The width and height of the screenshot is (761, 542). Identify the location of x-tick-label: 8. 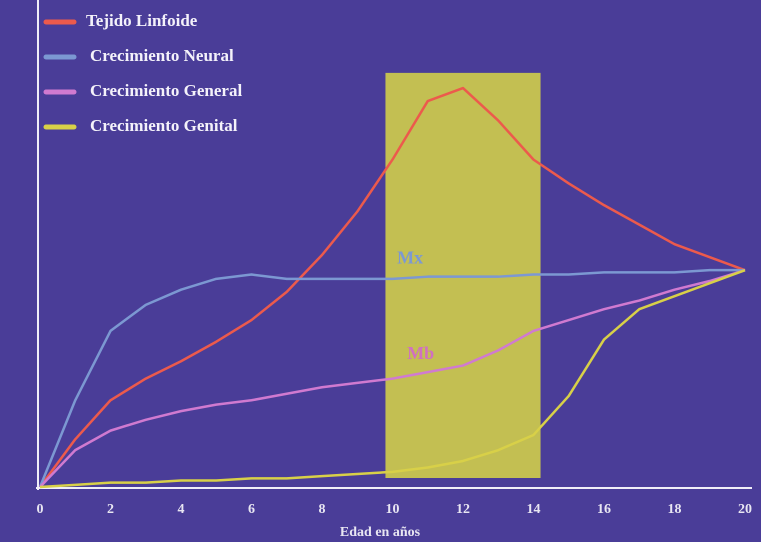
(322, 509).